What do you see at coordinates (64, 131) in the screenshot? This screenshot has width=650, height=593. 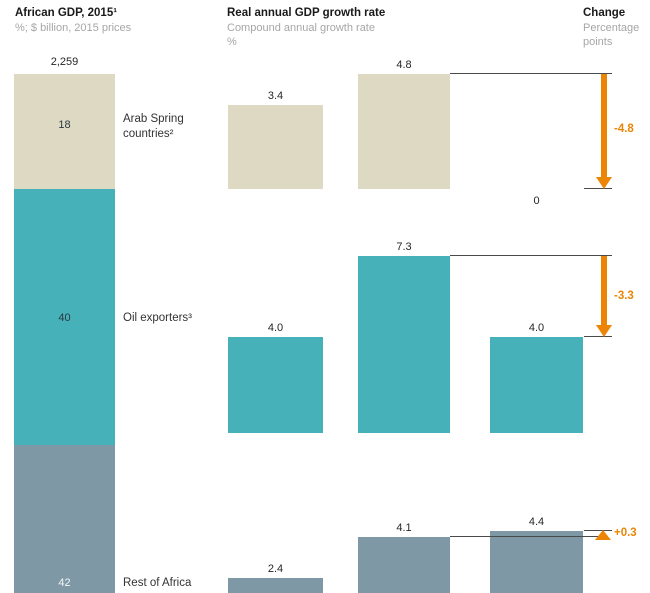 I see `segment-arab-spring` at bounding box center [64, 131].